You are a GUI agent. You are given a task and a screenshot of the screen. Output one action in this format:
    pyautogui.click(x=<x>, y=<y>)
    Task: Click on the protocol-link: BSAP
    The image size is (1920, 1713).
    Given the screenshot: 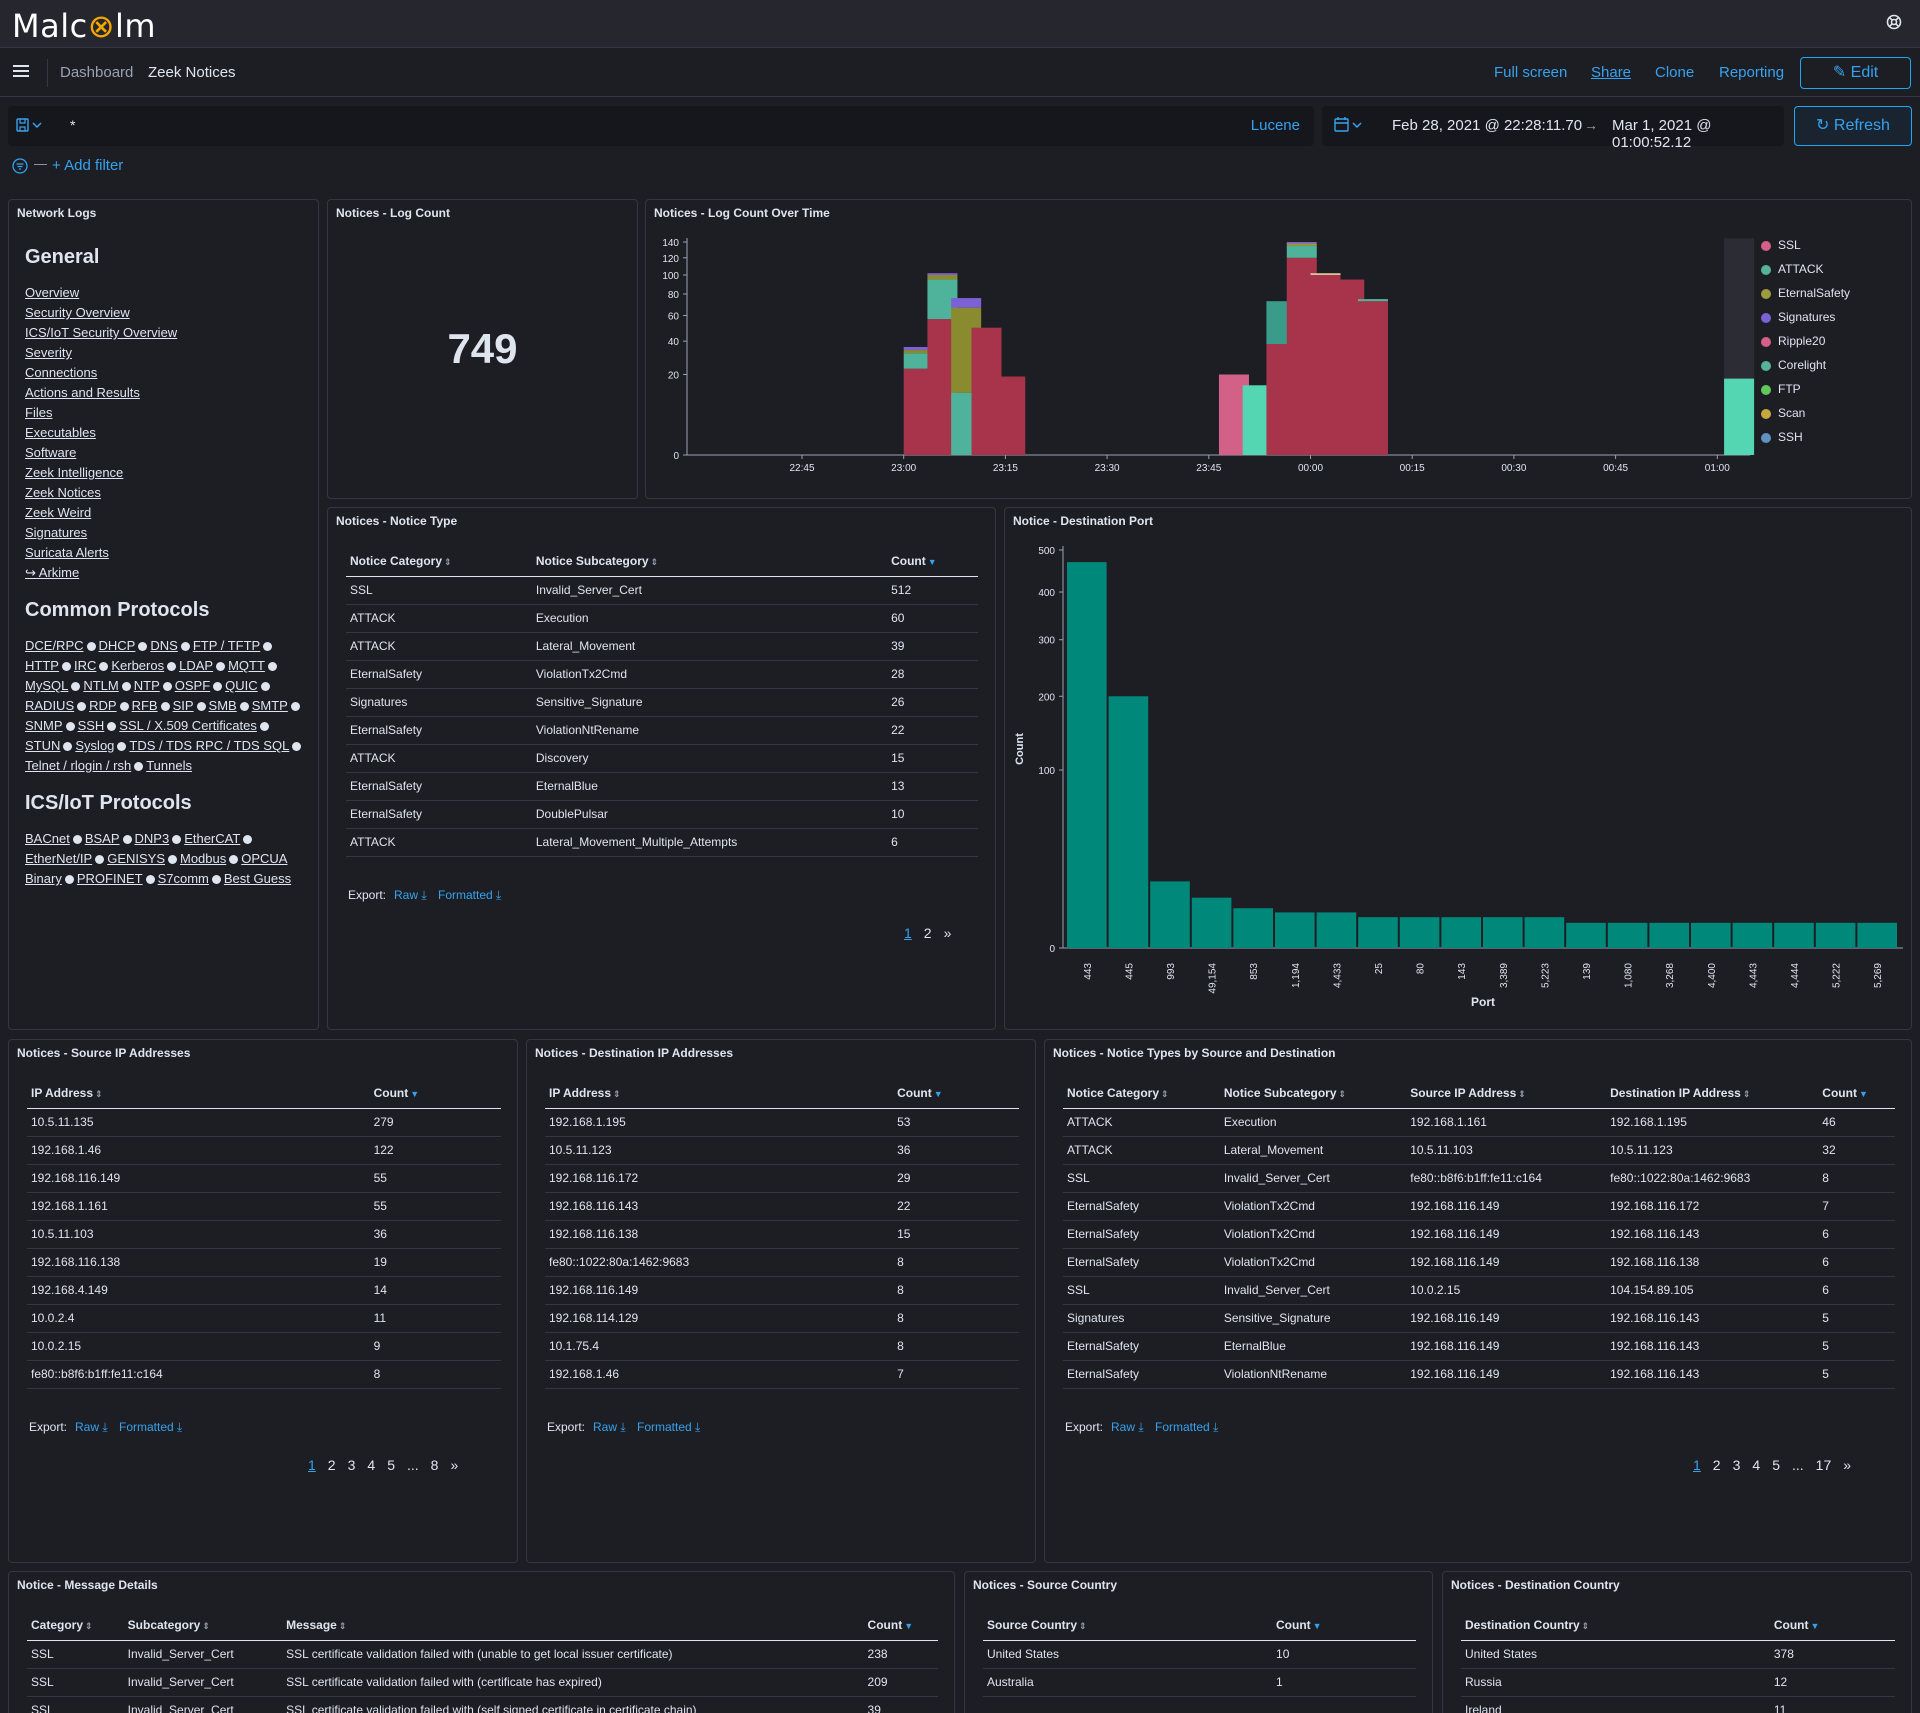 What is the action you would take?
    pyautogui.click(x=102, y=838)
    